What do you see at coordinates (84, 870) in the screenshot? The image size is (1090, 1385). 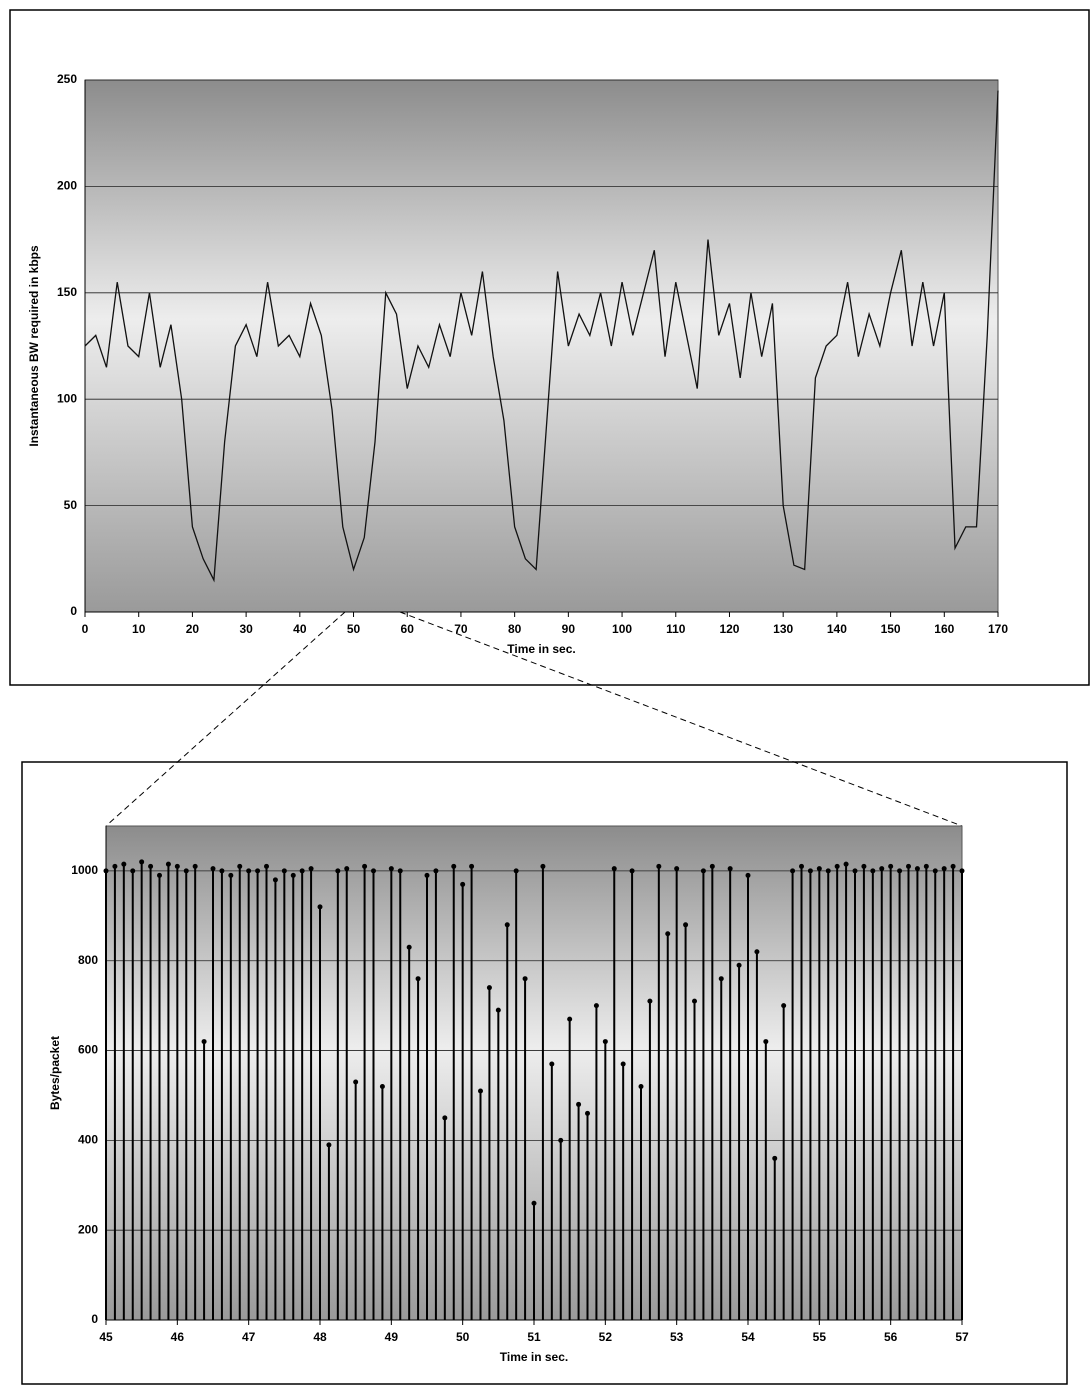 I see `y-tick-label: 1000` at bounding box center [84, 870].